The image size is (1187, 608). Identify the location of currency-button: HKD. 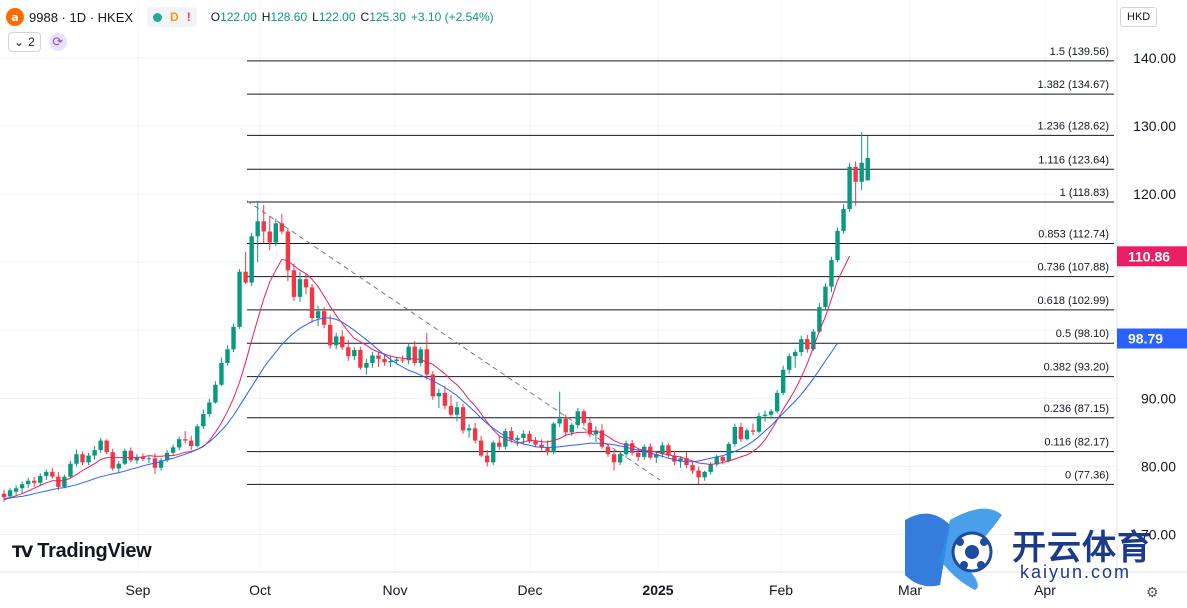
(1139, 17).